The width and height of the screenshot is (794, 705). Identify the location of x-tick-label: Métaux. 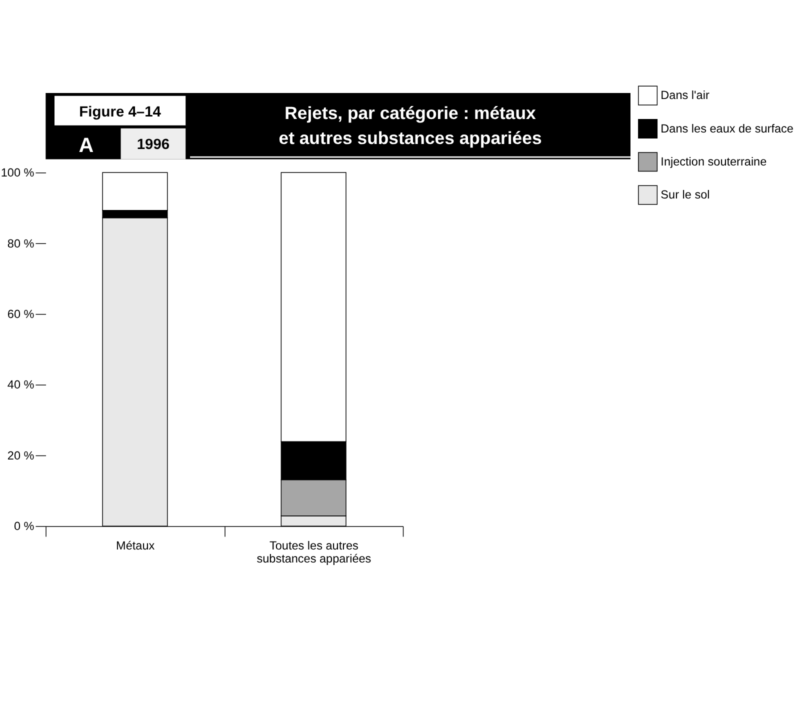
(135, 545).